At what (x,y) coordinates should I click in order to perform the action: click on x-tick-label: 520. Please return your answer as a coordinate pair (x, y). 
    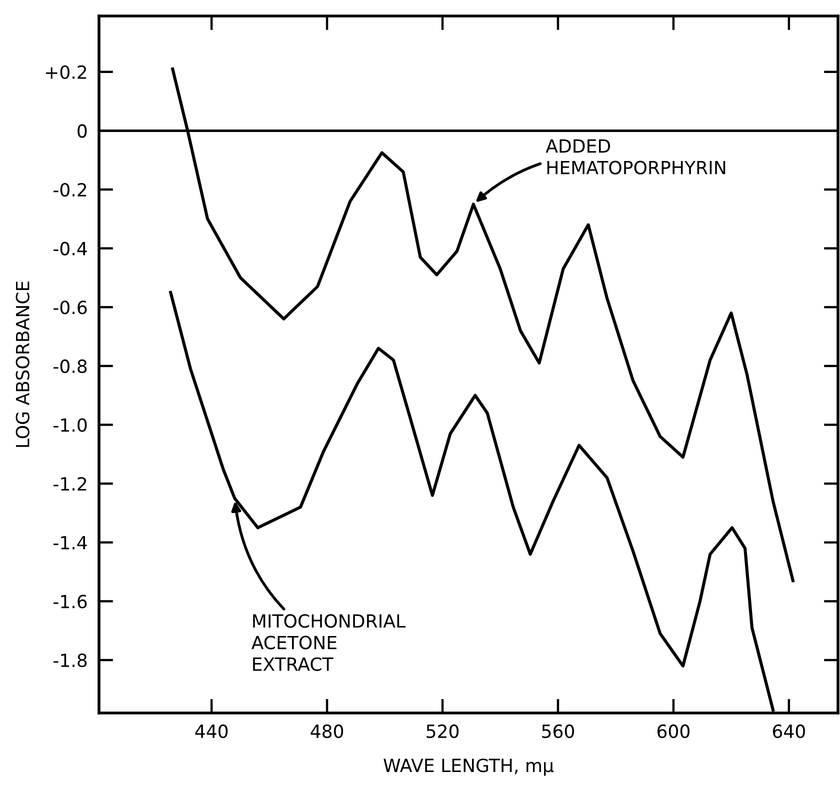
    Looking at the image, I should click on (442, 731).